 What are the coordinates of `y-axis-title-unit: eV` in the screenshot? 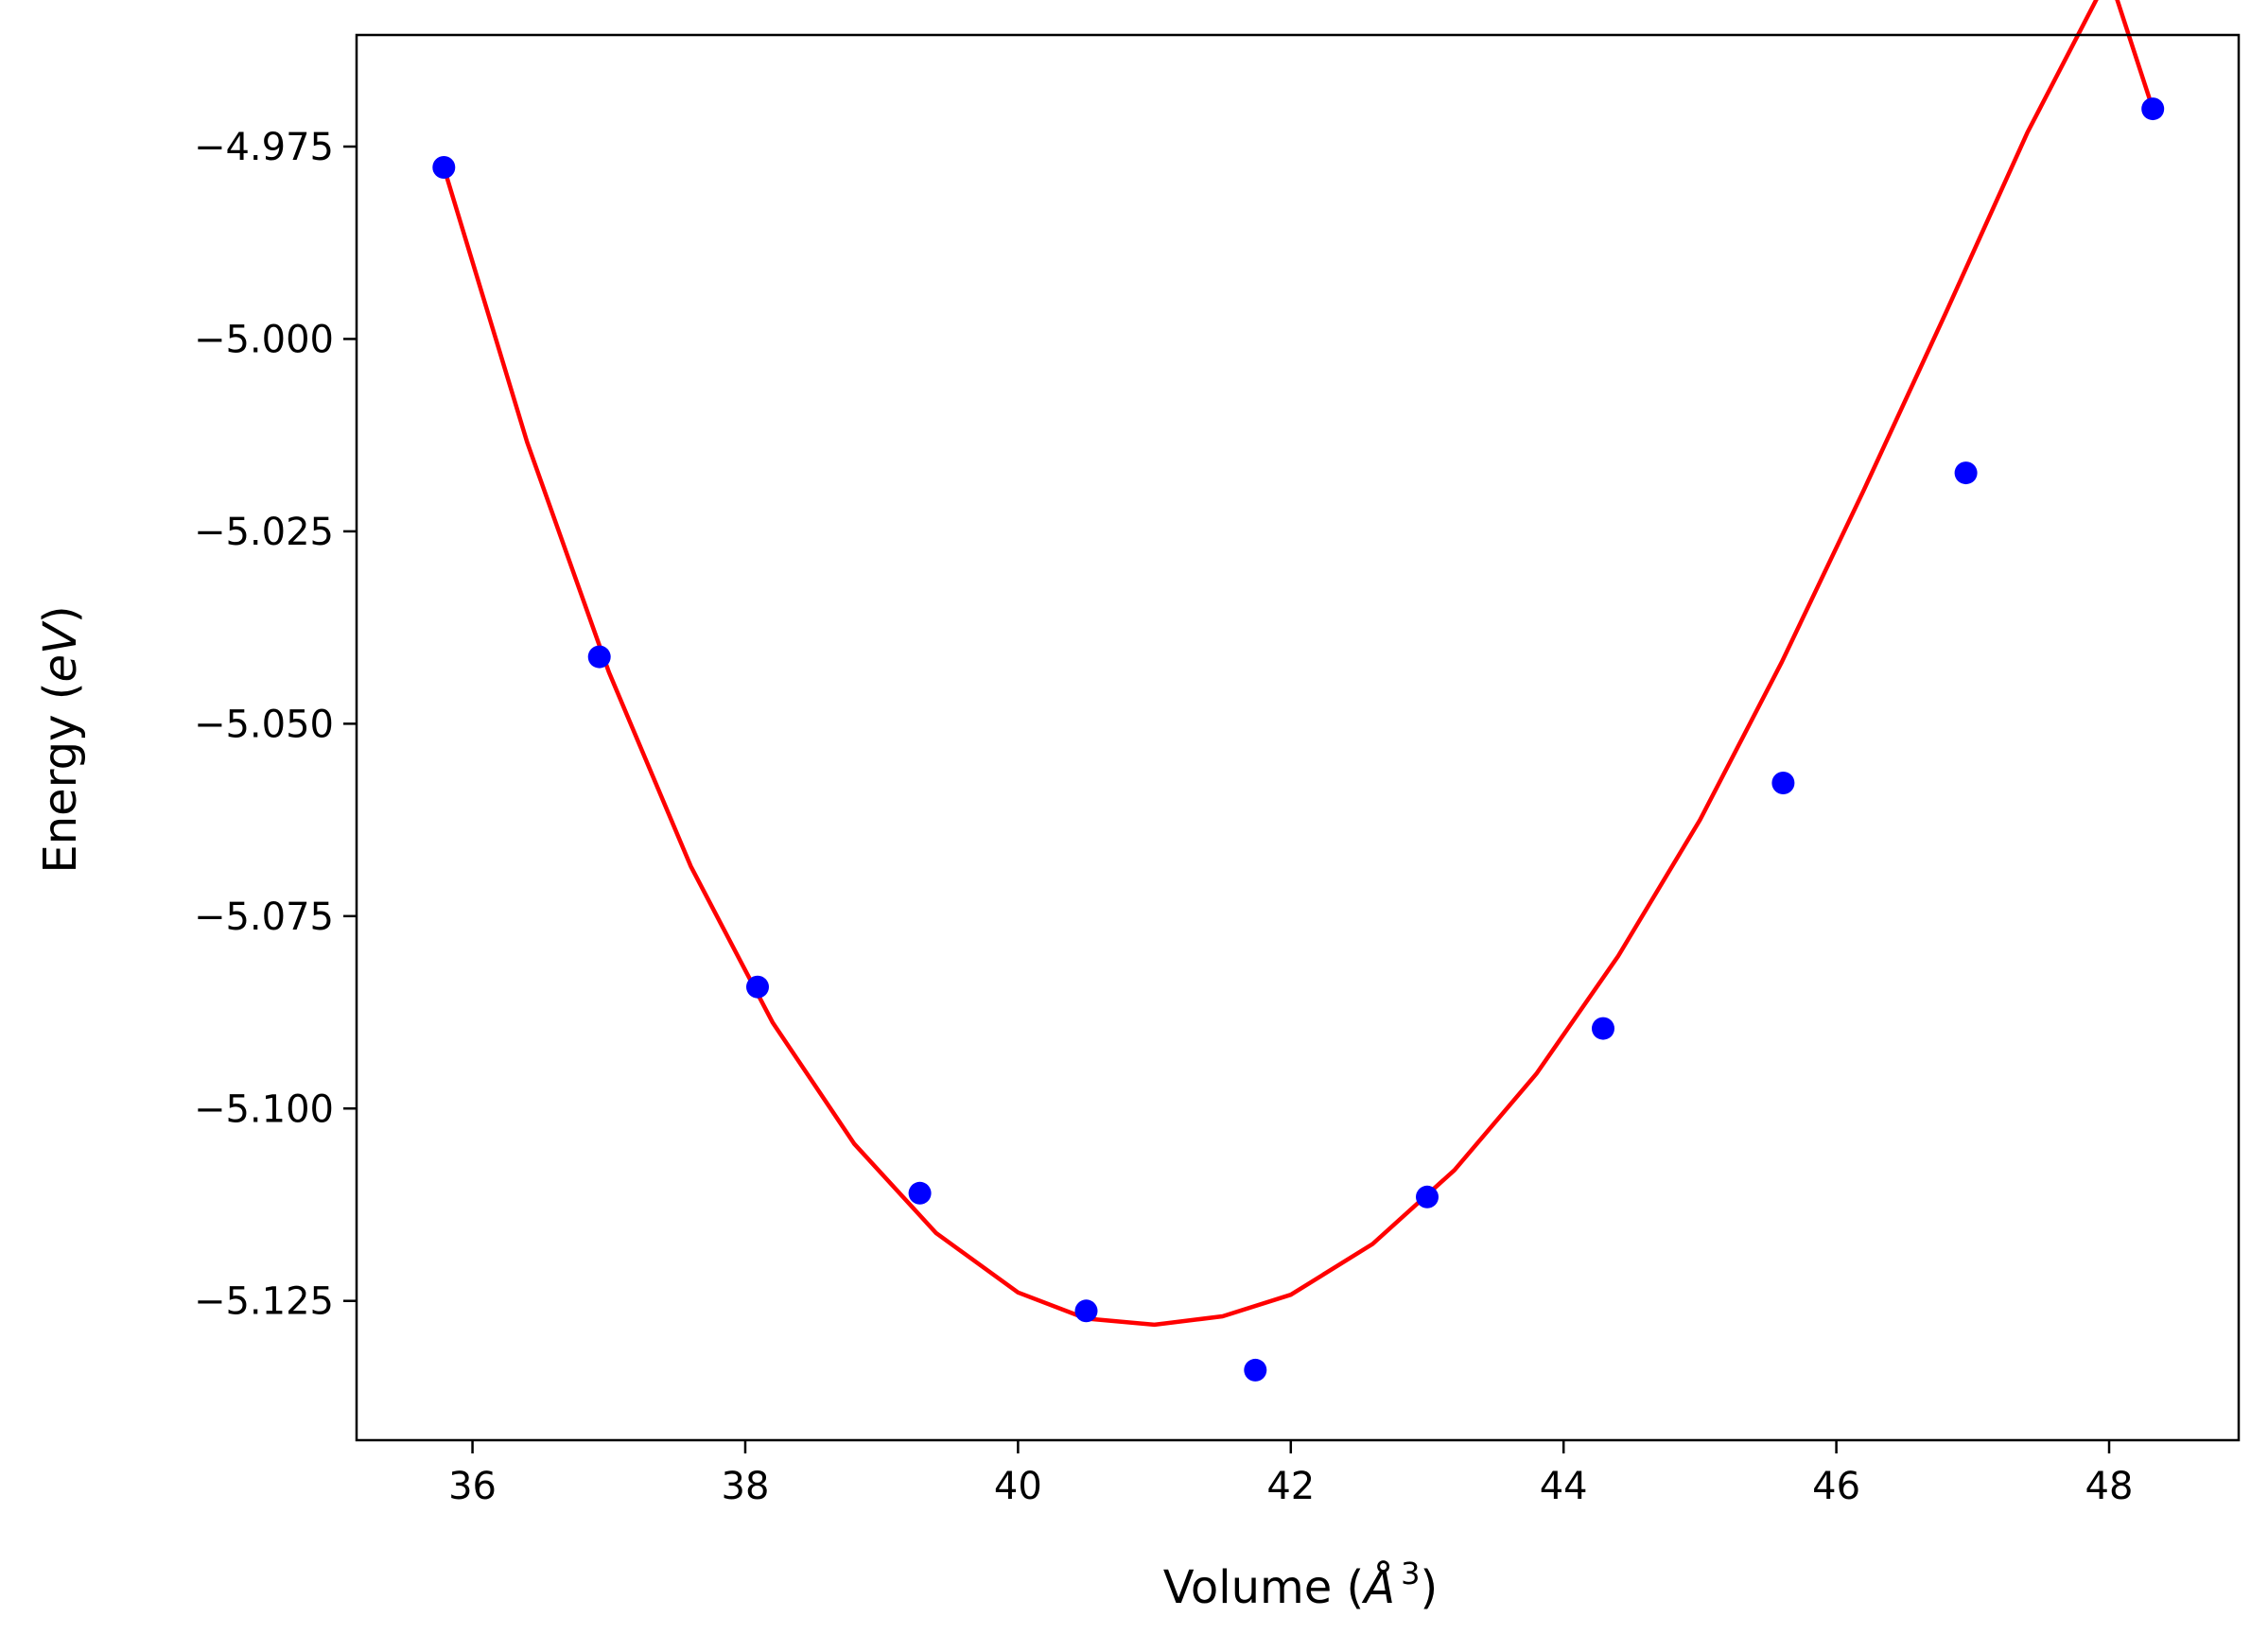 It's located at (60, 652).